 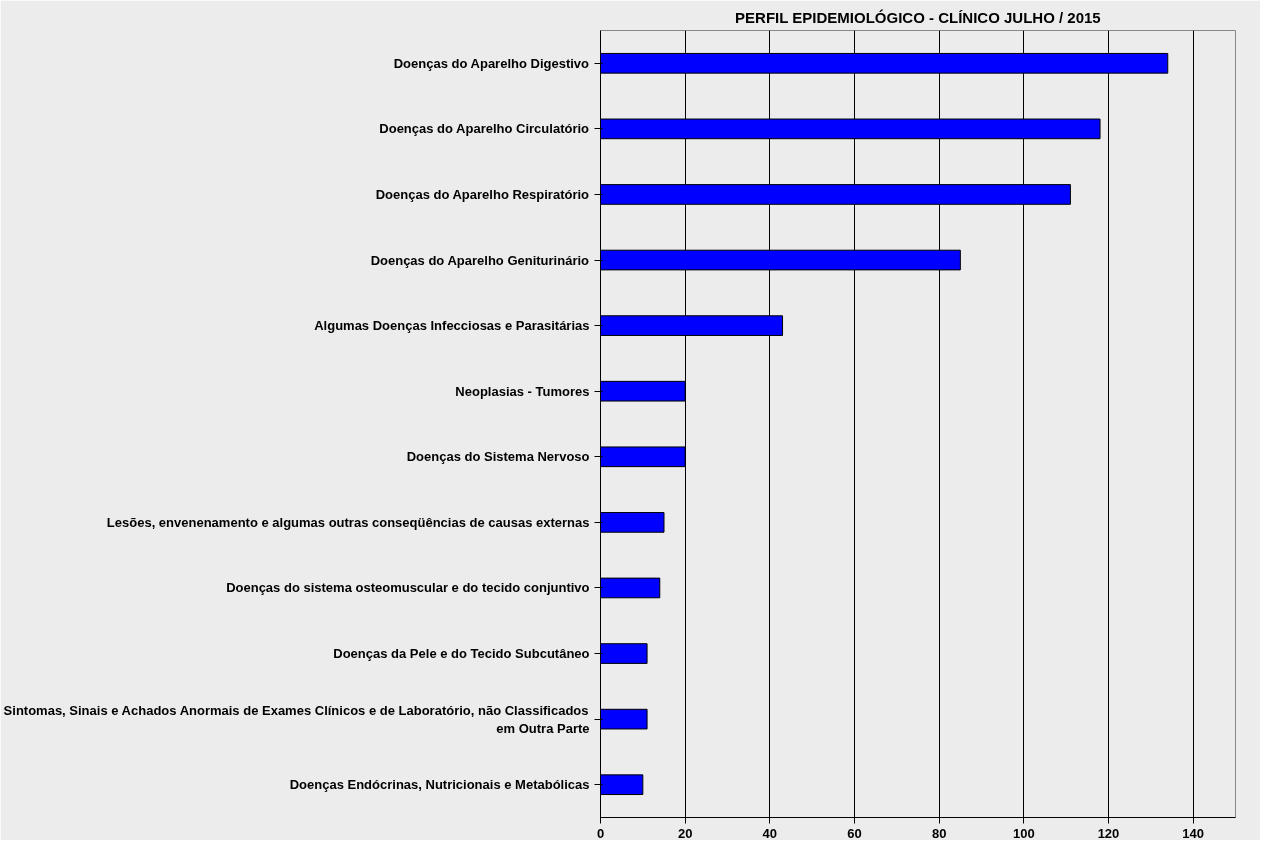 I want to click on x-tick-label: 80, so click(x=939, y=833).